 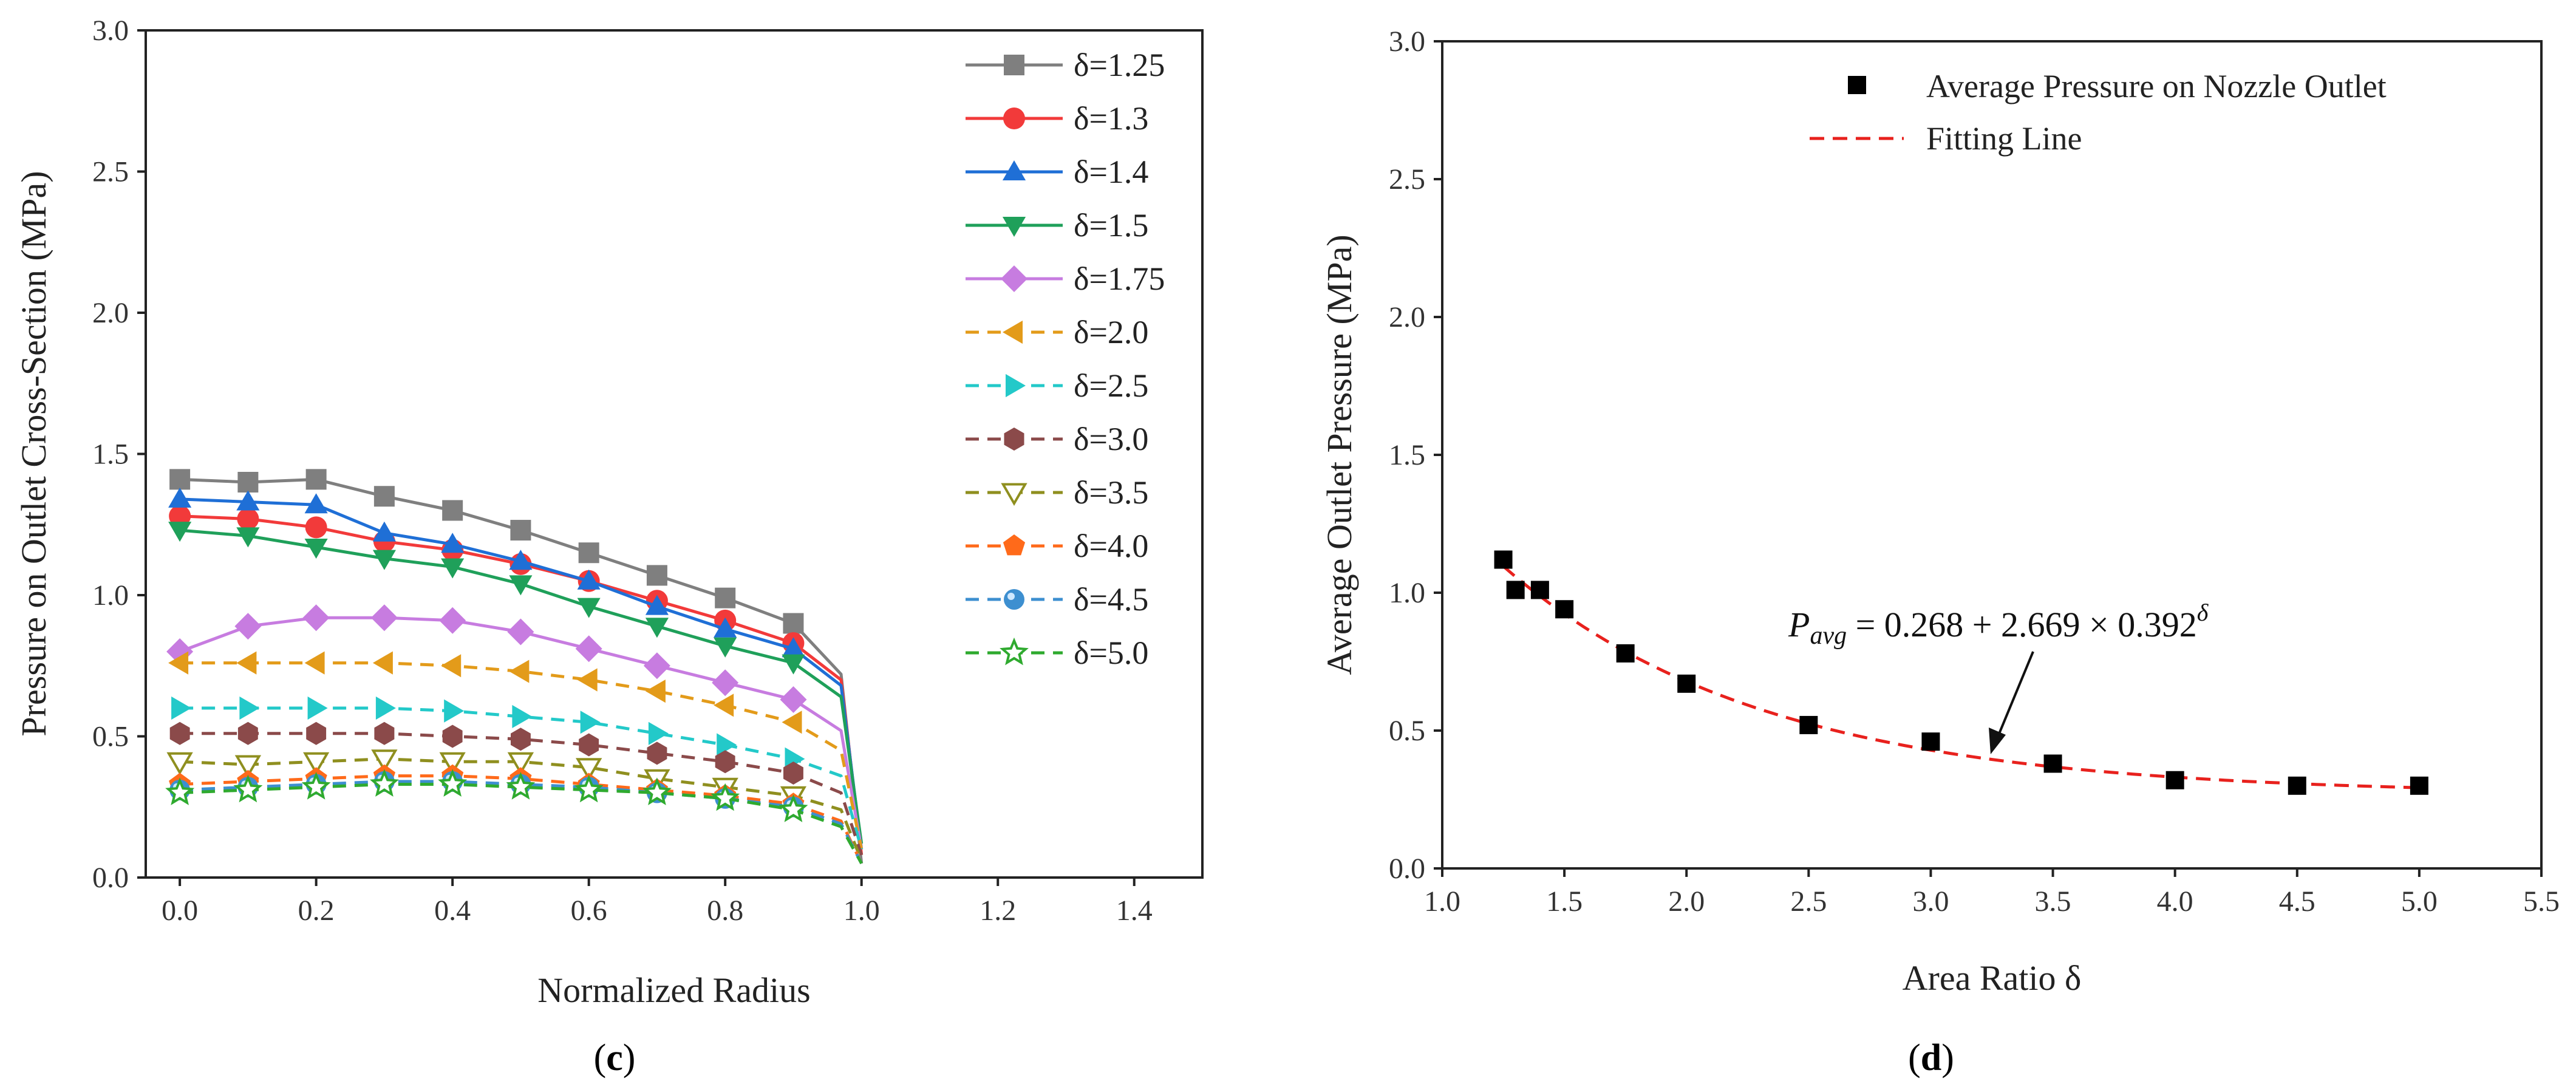 I want to click on panel-c-x-tick-label: 0.6, so click(x=589, y=911).